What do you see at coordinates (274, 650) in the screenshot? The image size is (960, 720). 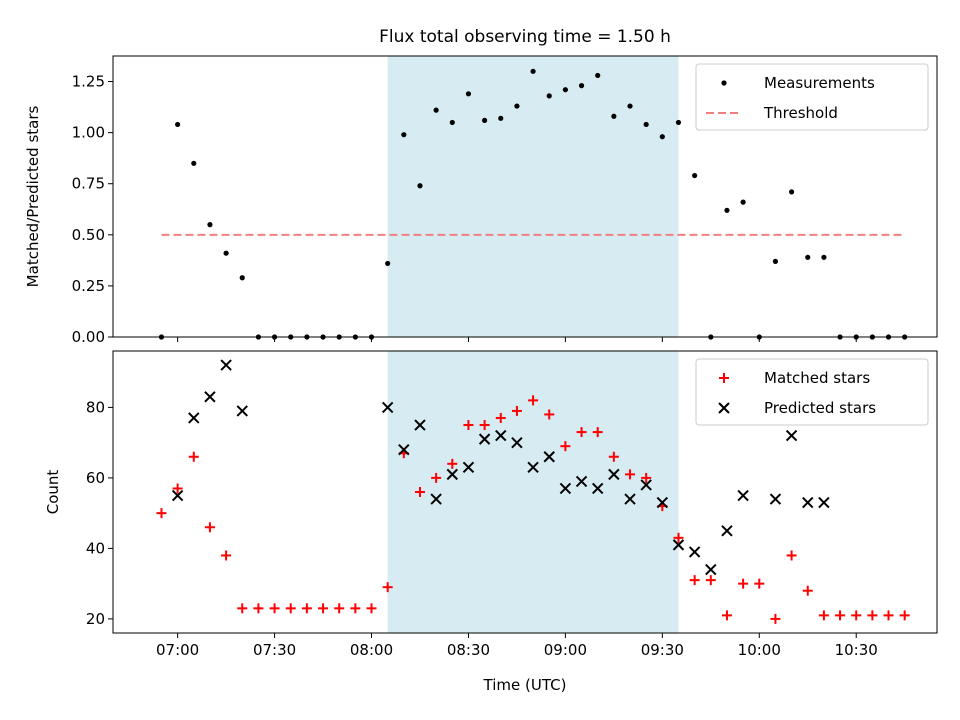 I see `x-tick-label: 07:30` at bounding box center [274, 650].